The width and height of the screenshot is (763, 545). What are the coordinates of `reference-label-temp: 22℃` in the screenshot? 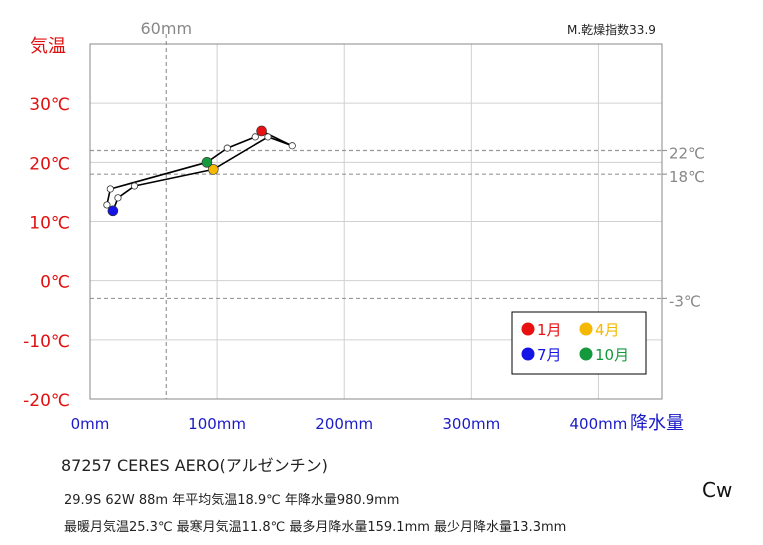 It's located at (687, 154).